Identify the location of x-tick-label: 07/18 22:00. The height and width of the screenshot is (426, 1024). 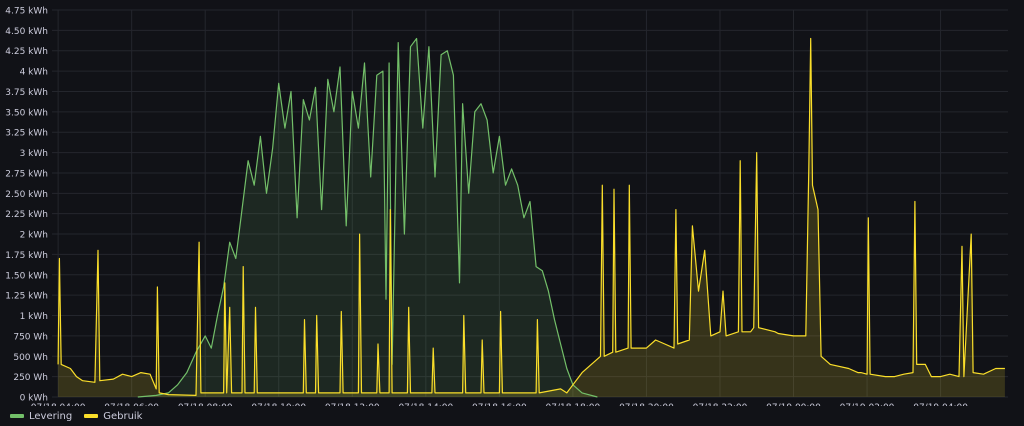
(720, 404).